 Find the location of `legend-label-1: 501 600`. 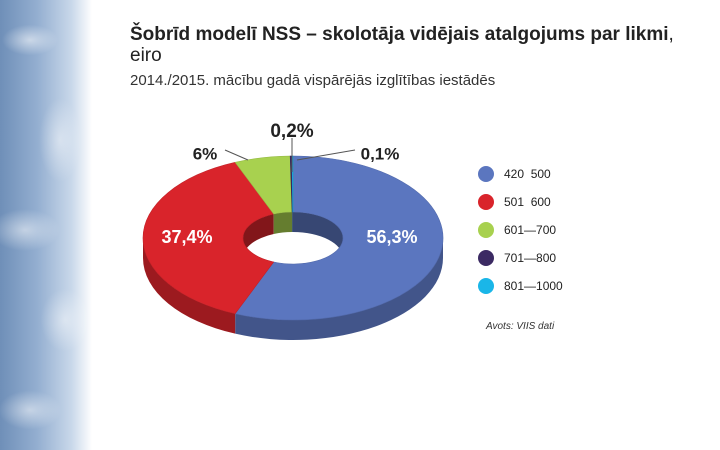

legend-label-1: 501 600 is located at coordinates (527, 202).